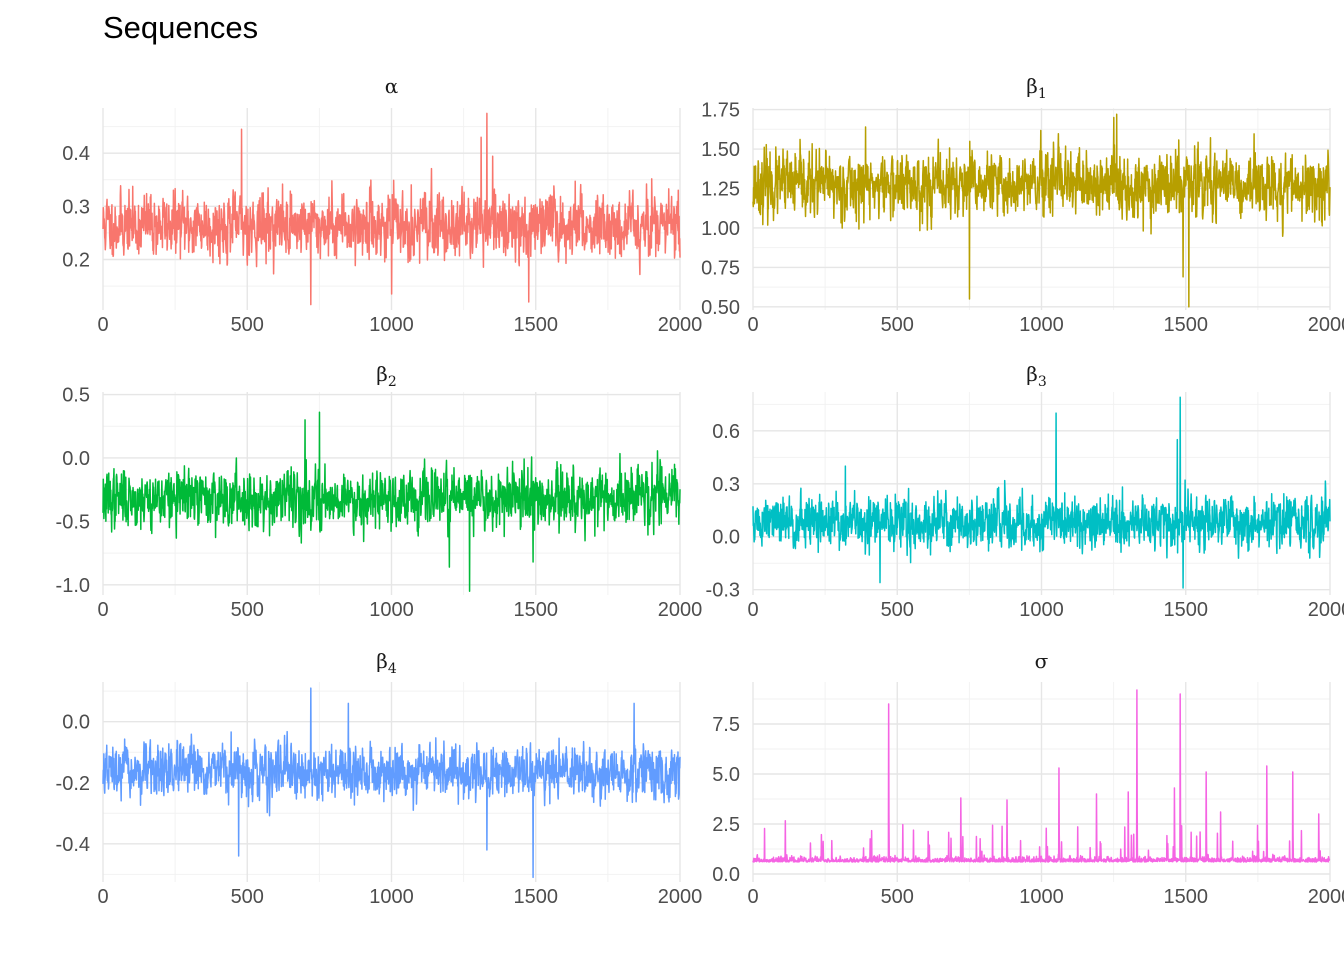 Image resolution: width=1344 pixels, height=960 pixels. I want to click on panel-2: 0 500 1000 1500 2000 -1.0 -0.5 0.0 0.5 β2, so click(379, 491).